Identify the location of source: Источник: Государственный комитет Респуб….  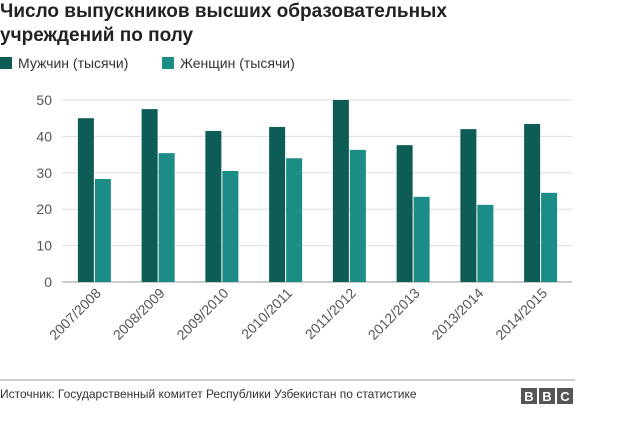
(208, 394).